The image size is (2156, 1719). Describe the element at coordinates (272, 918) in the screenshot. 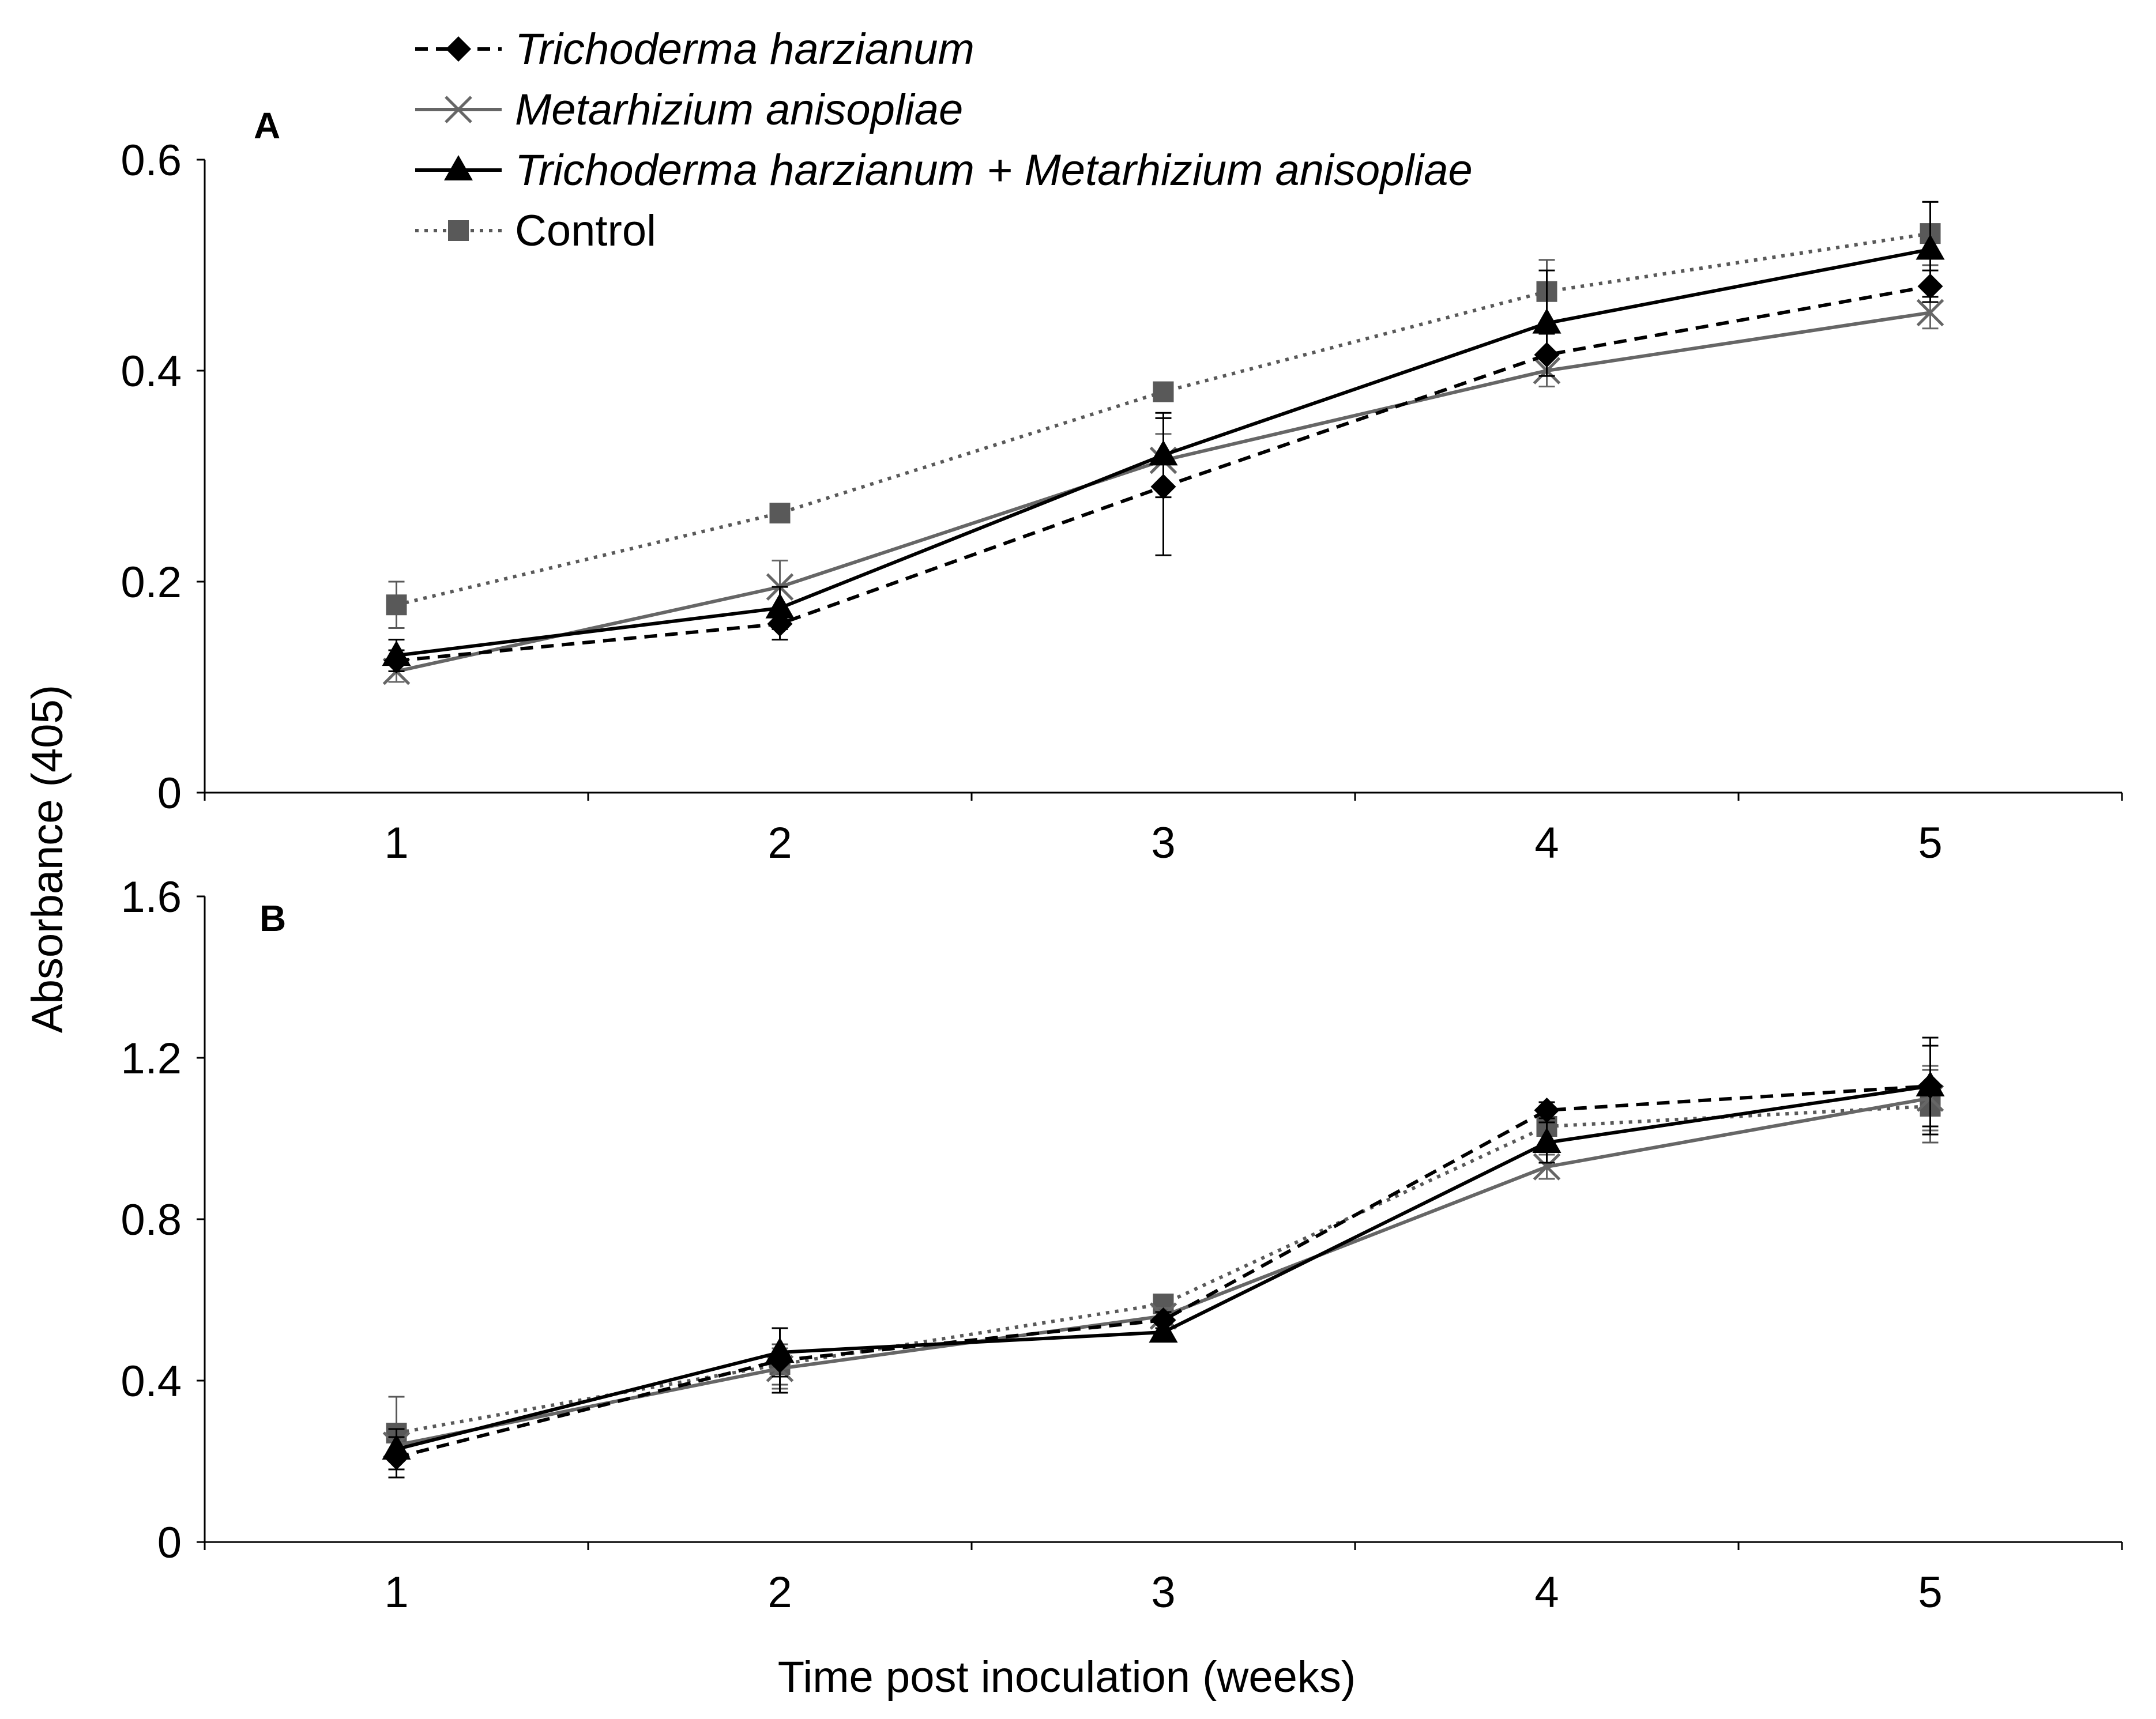

I see `panel-label: B` at that location.